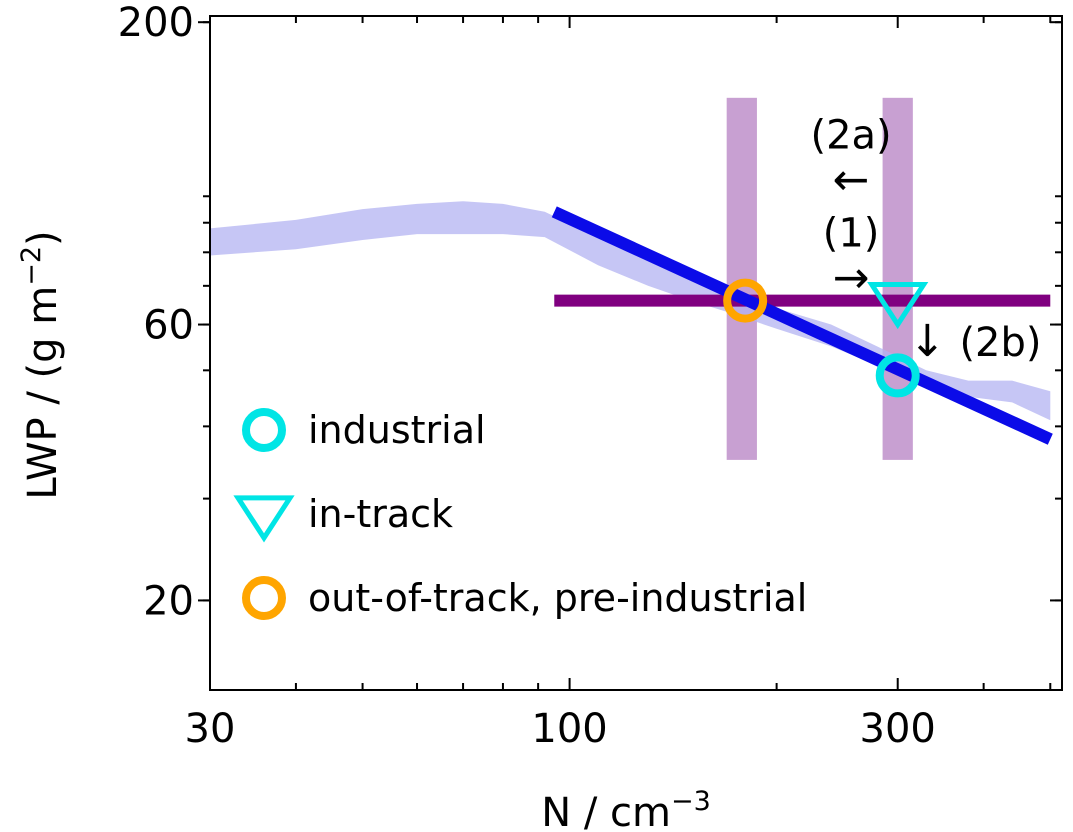 Image resolution: width=1073 pixels, height=832 pixels. I want to click on annotation-arrow: ↓, so click(927, 341).